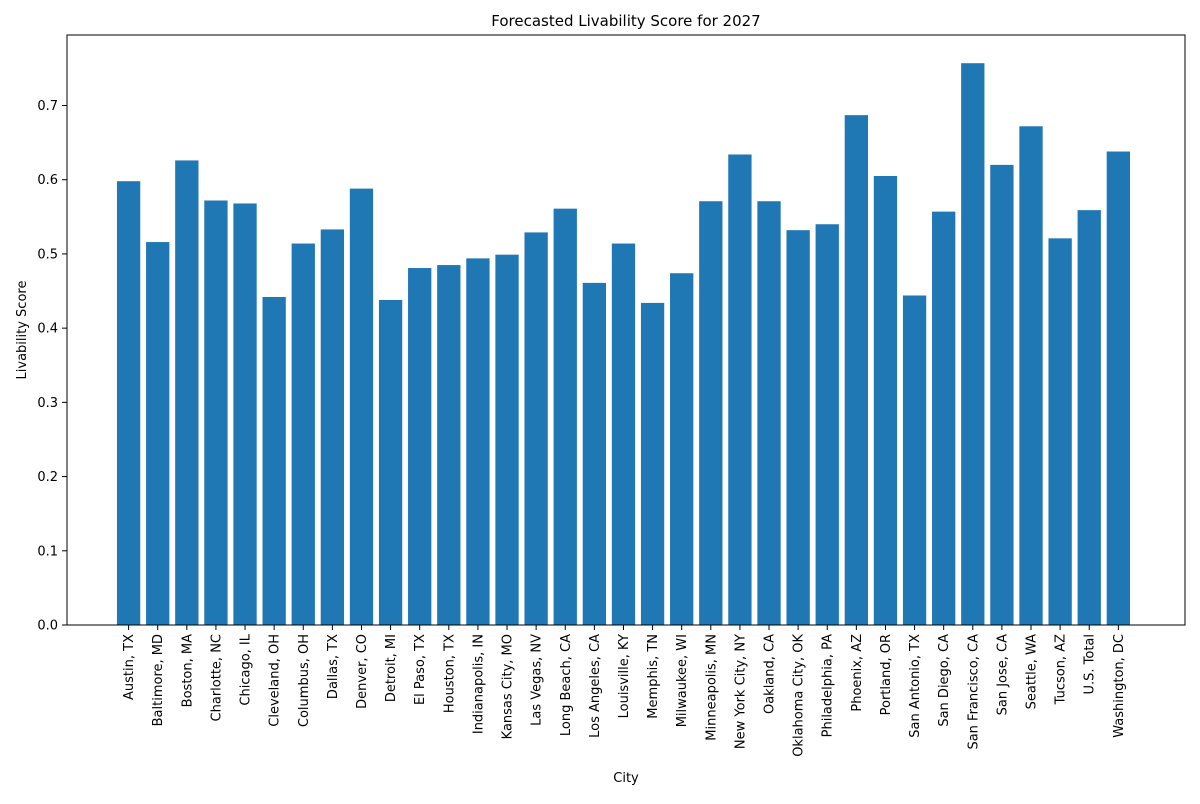  What do you see at coordinates (1032, 671) in the screenshot?
I see `x-tick-label: Seattle, WA` at bounding box center [1032, 671].